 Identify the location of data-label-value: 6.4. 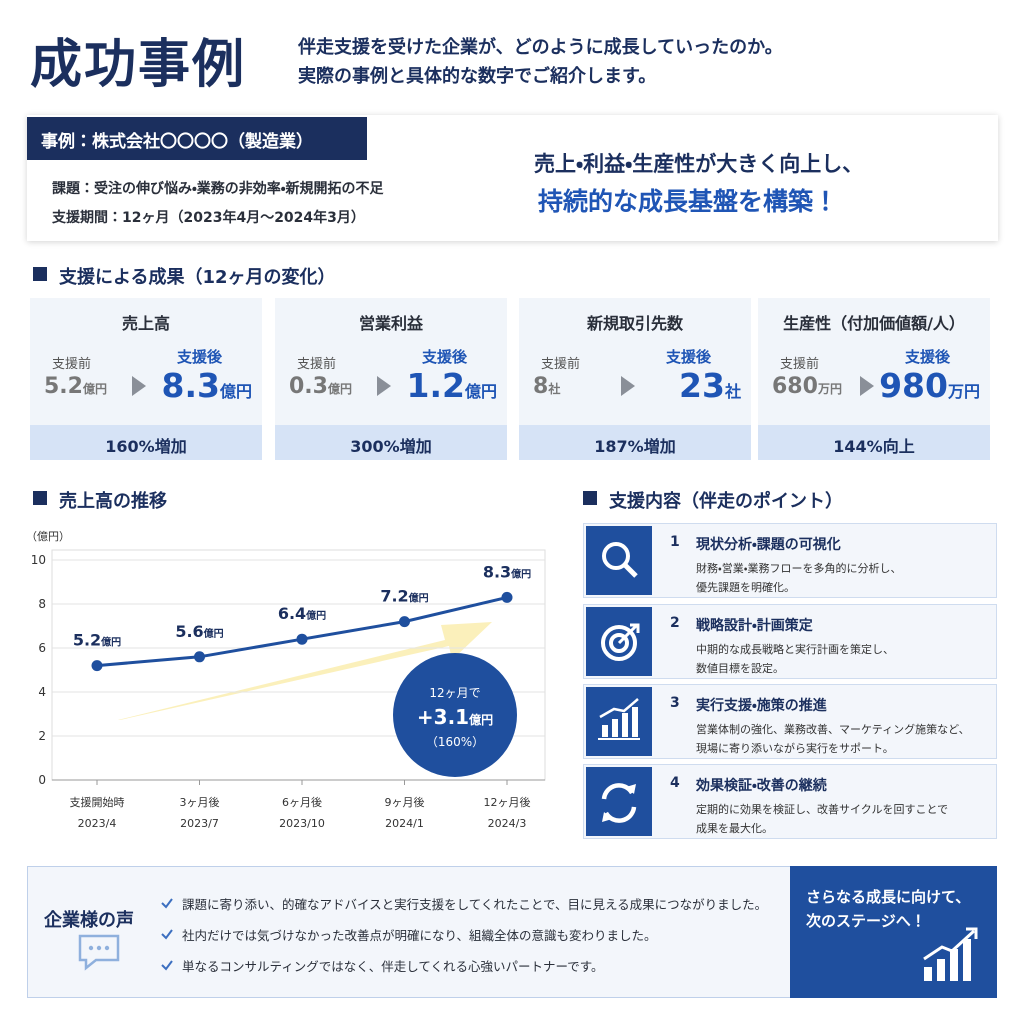
(292, 613).